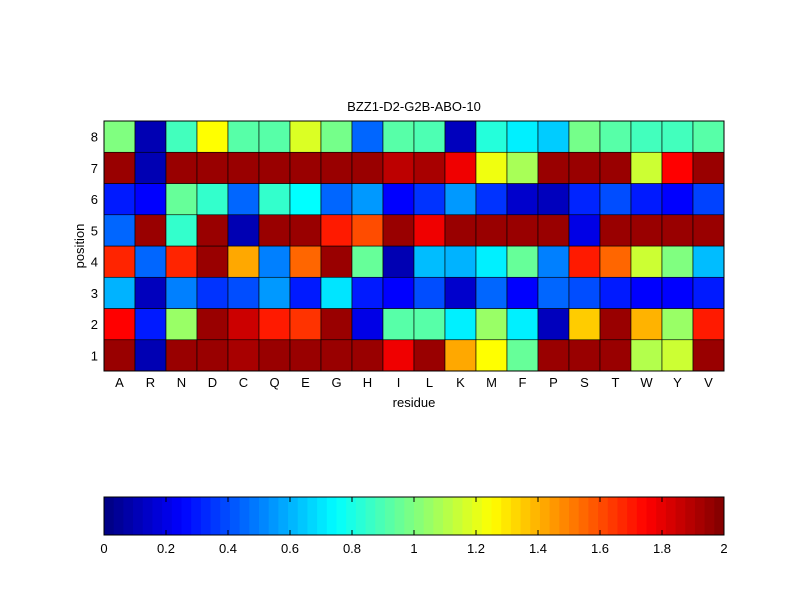 The height and width of the screenshot is (600, 800). What do you see at coordinates (367, 355) in the screenshot?
I see `heatmap-cell-1-H` at bounding box center [367, 355].